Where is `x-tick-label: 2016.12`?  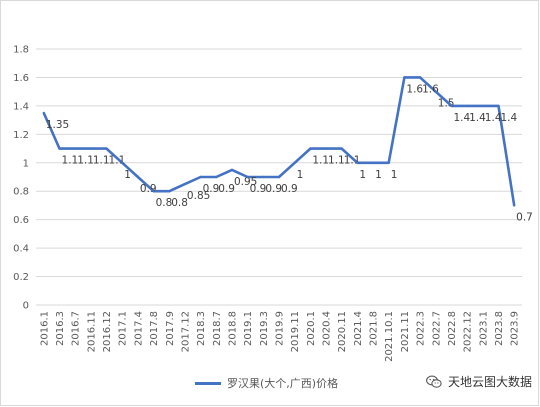
x-tick-label: 2016.12 is located at coordinates (107, 331).